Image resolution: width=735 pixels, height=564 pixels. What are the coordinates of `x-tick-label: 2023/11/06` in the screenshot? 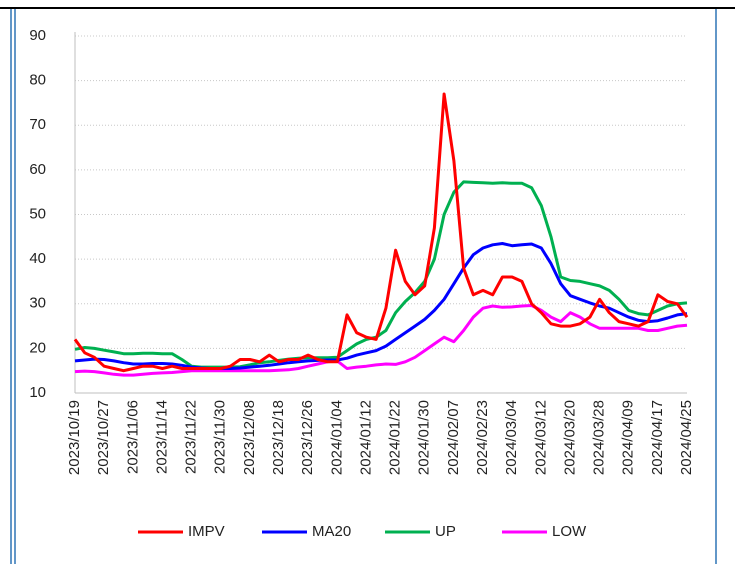 It's located at (132, 437).